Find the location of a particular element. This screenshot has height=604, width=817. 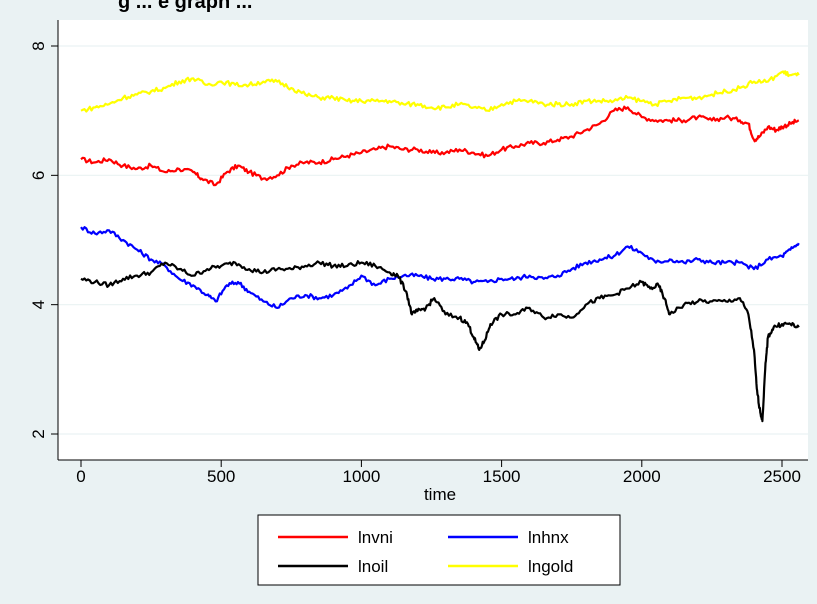

x-axis-title: time is located at coordinates (440, 494).